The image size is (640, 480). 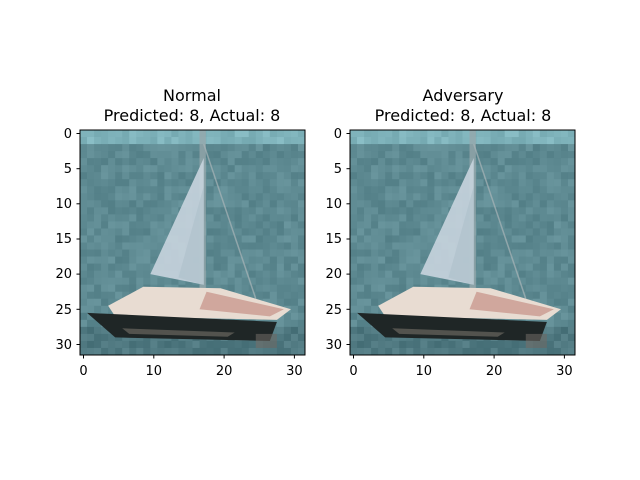 I want to click on panel-title: Adversary, so click(x=463, y=95).